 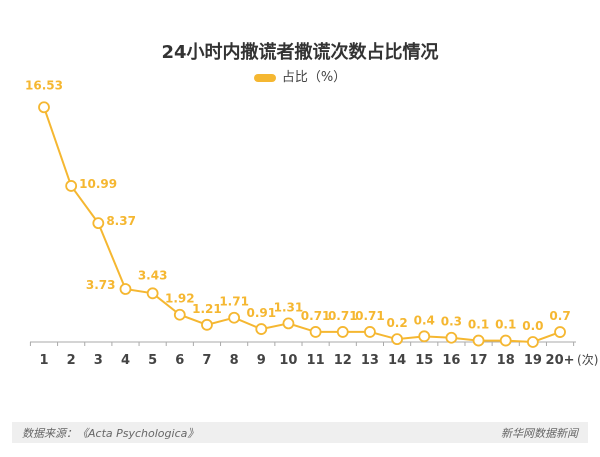 What do you see at coordinates (479, 360) in the screenshot?
I see `x-tick-label: 17` at bounding box center [479, 360].